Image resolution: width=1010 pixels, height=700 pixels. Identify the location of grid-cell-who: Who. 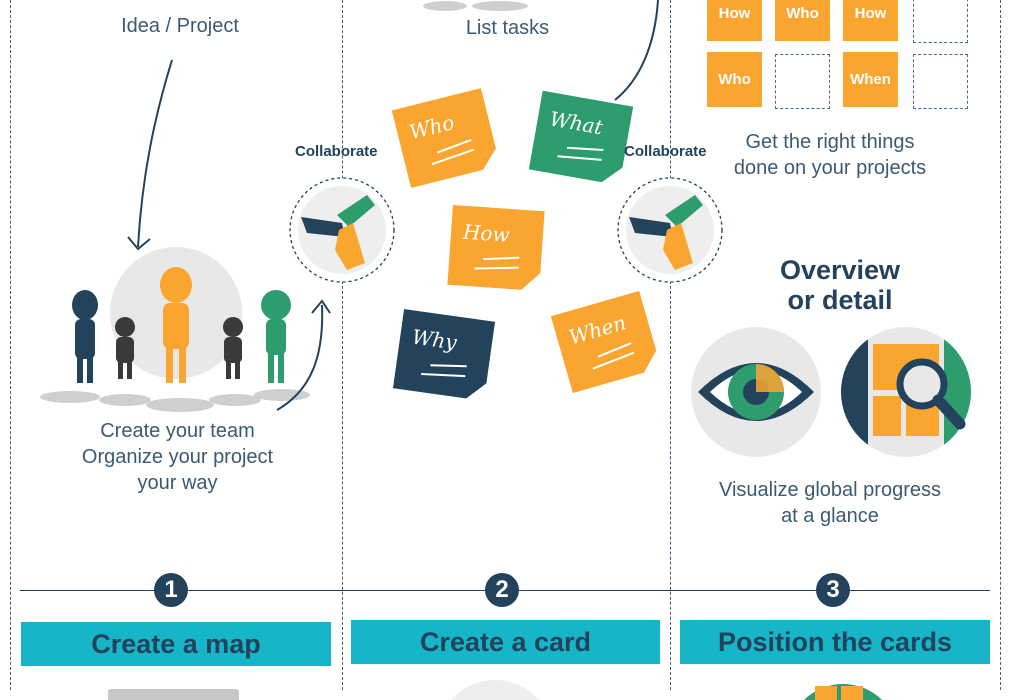
(802, 20).